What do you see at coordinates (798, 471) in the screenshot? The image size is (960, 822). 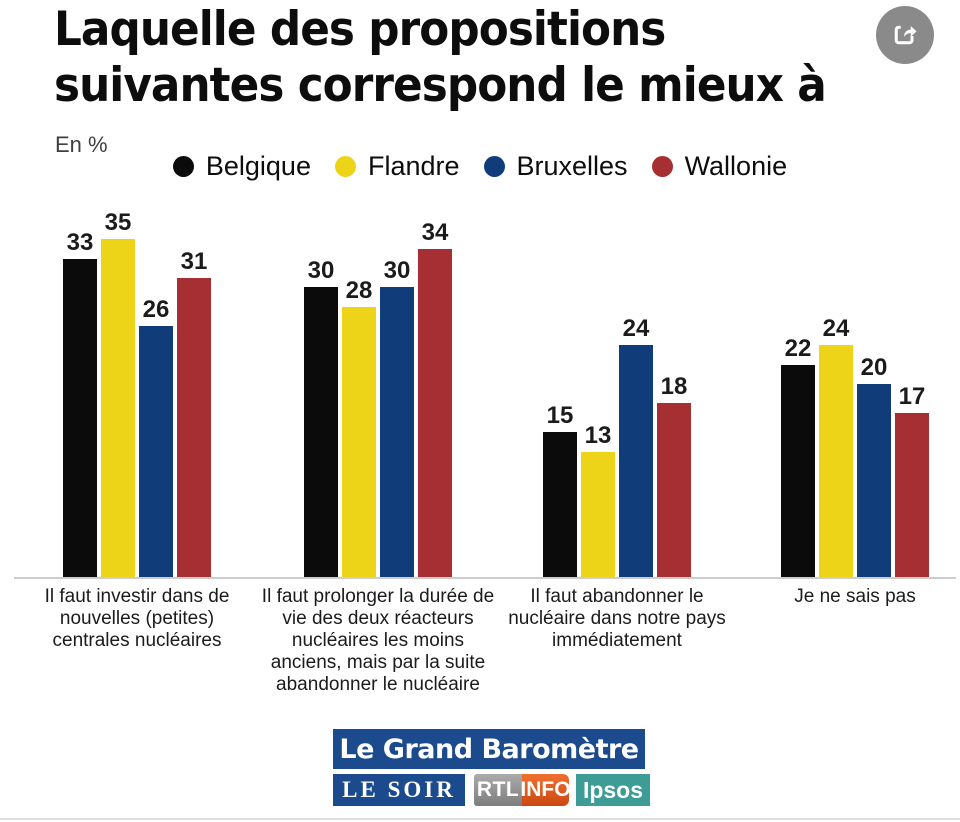 I see `bar-belgique-group4` at bounding box center [798, 471].